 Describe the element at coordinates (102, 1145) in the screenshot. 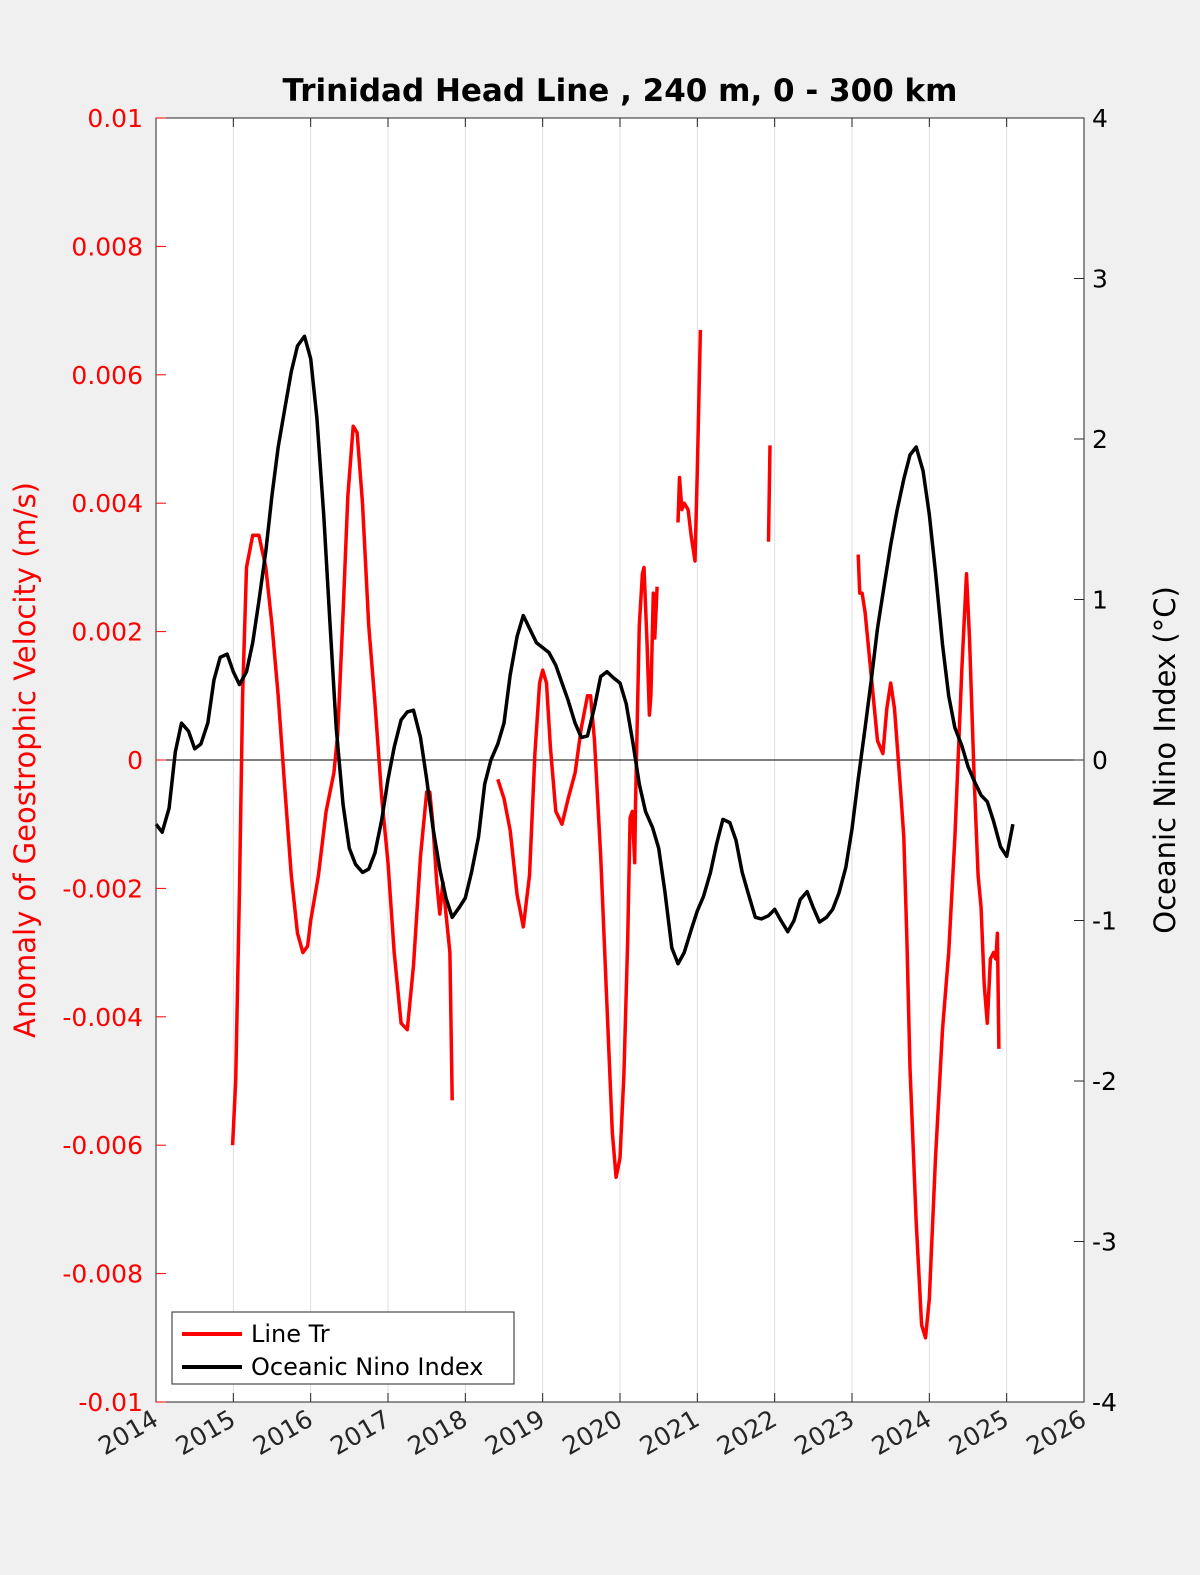

I see `y-left-tick-label: -0.006` at that location.